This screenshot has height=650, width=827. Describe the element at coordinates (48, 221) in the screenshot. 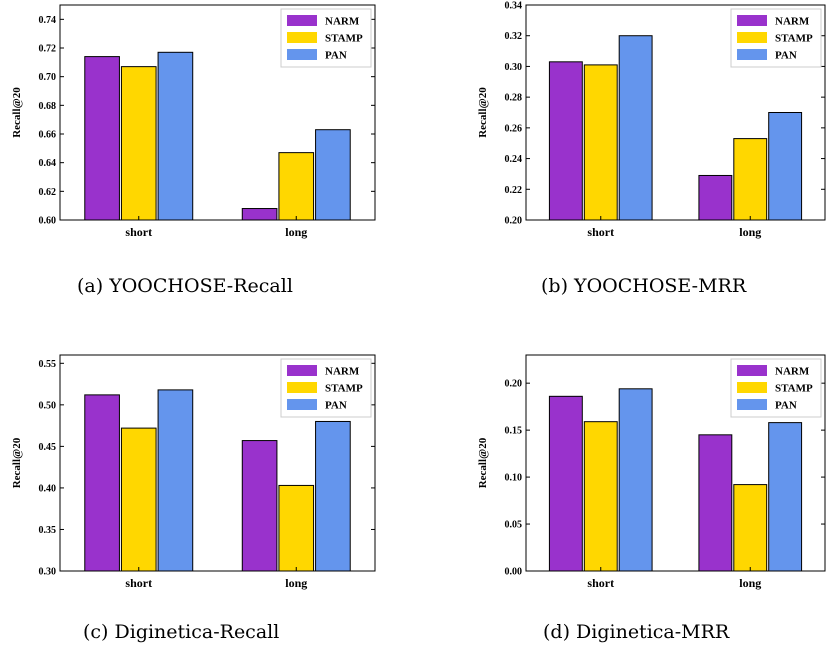

I see `y-tick-label: 0.60` at that location.